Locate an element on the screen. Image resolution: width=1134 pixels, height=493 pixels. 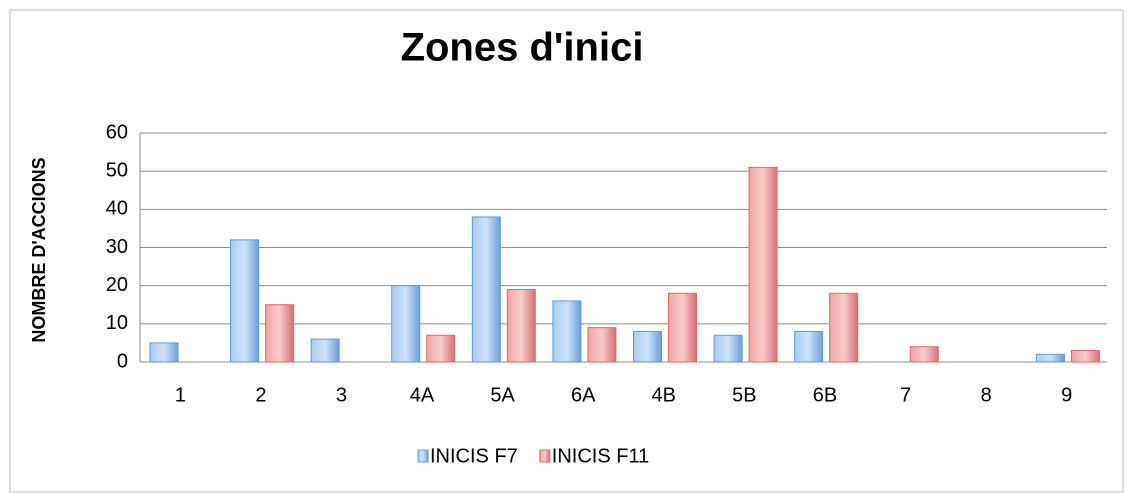
legend-label: INICIS F7 is located at coordinates (474, 456).